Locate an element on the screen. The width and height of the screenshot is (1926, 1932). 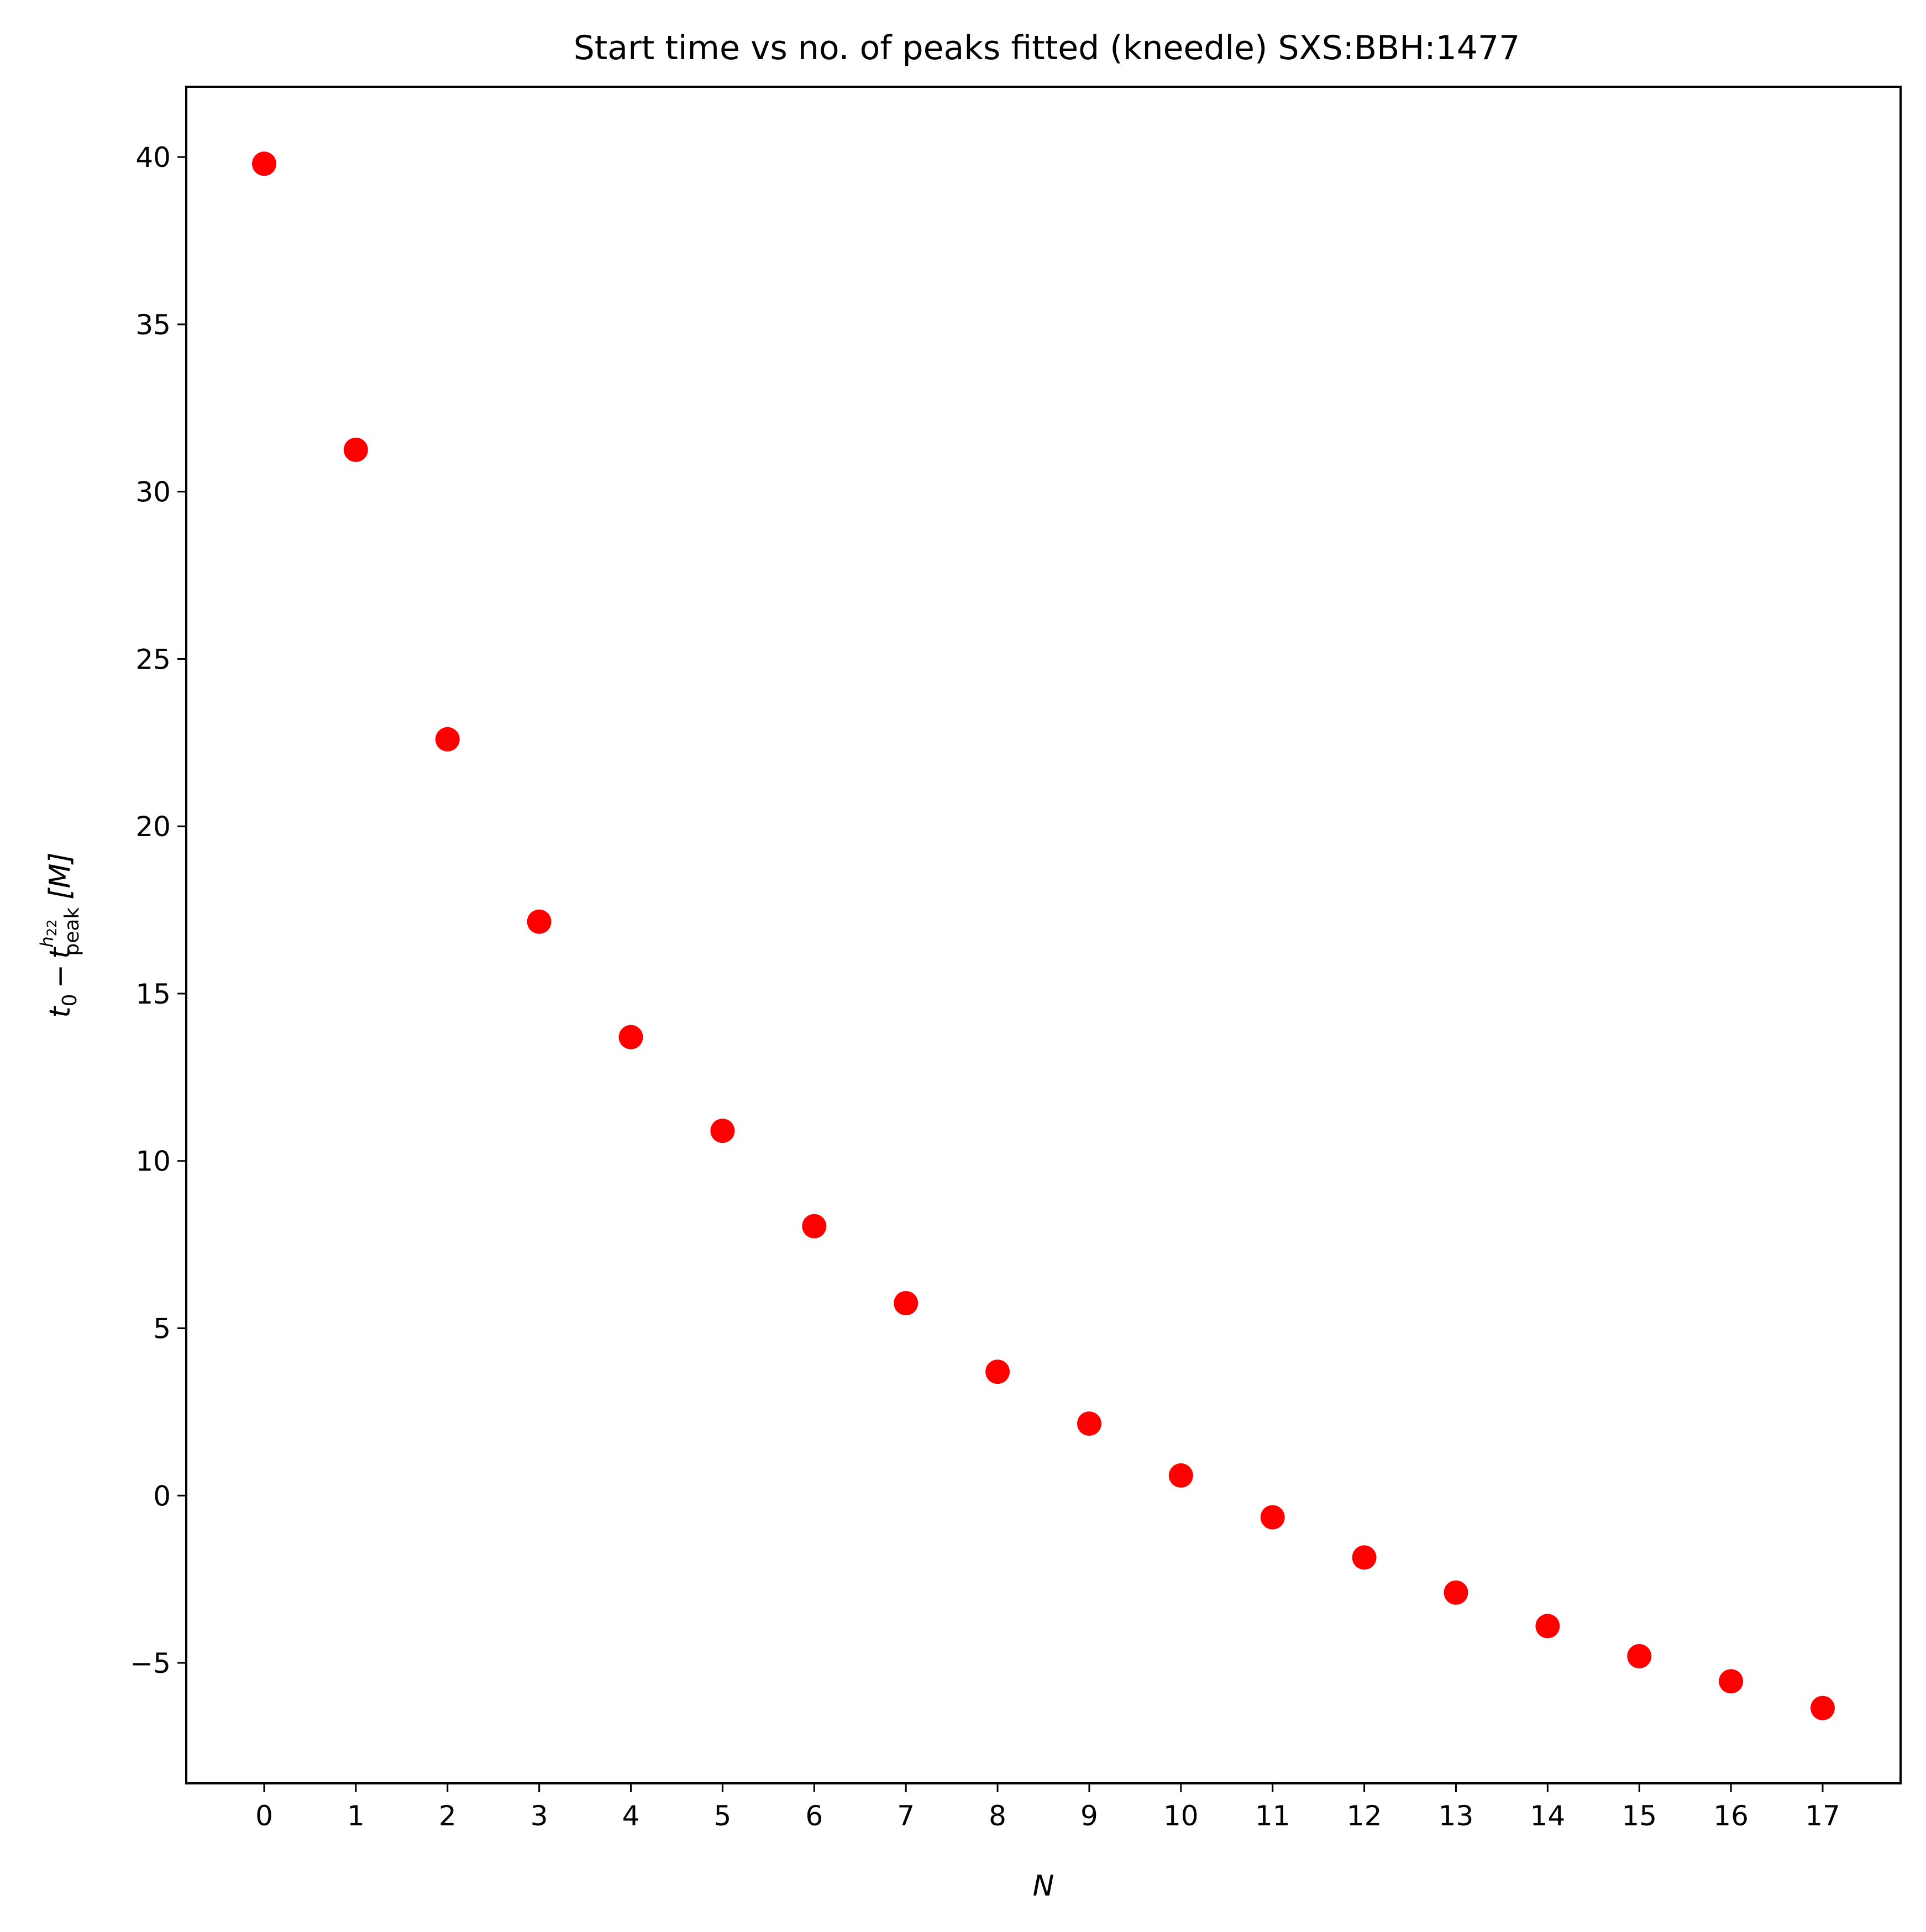
x-tick-label: 9 is located at coordinates (1089, 1816).